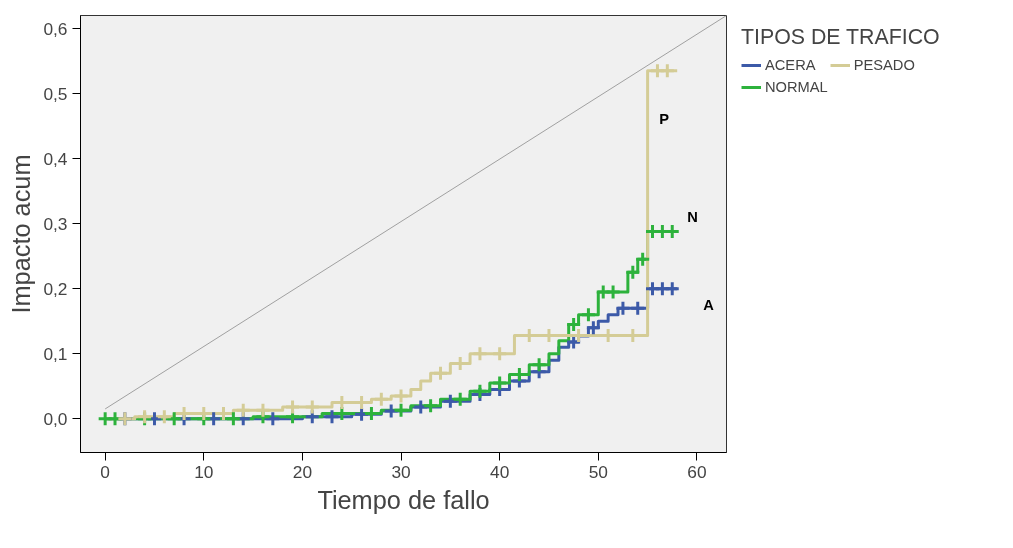 This screenshot has width=1013, height=548. Describe the element at coordinates (697, 471) in the screenshot. I see `x-tick-label: 60` at that location.